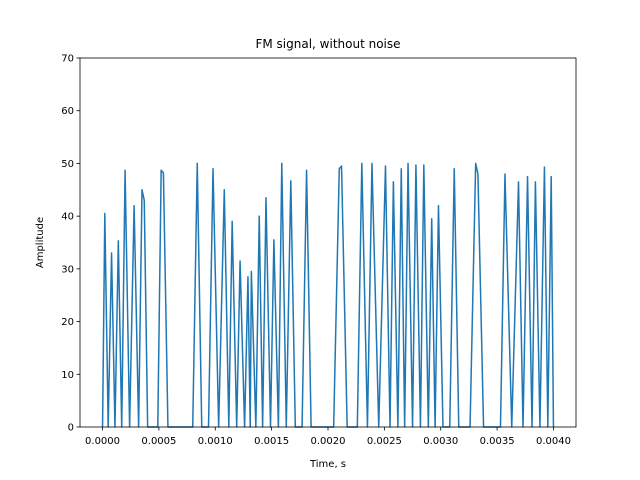  Describe the element at coordinates (440, 441) in the screenshot. I see `x-tick-label: 0.0030` at that location.